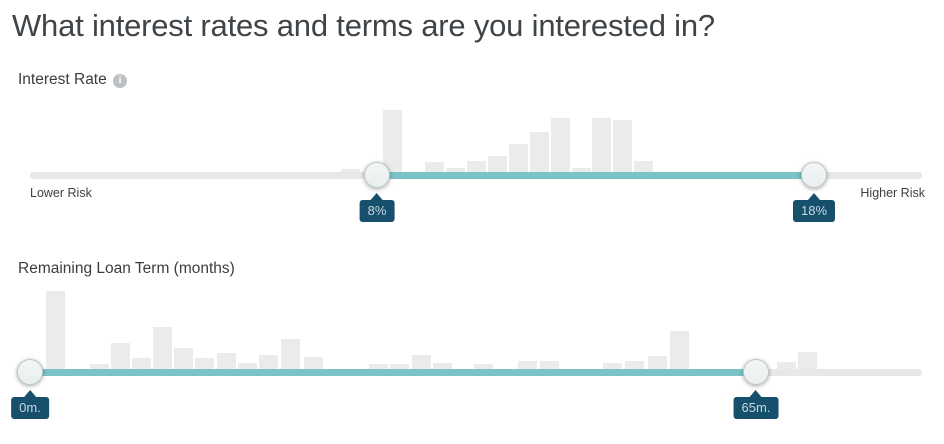  I want to click on lower-risk-label: Lower Risk, so click(61, 193).